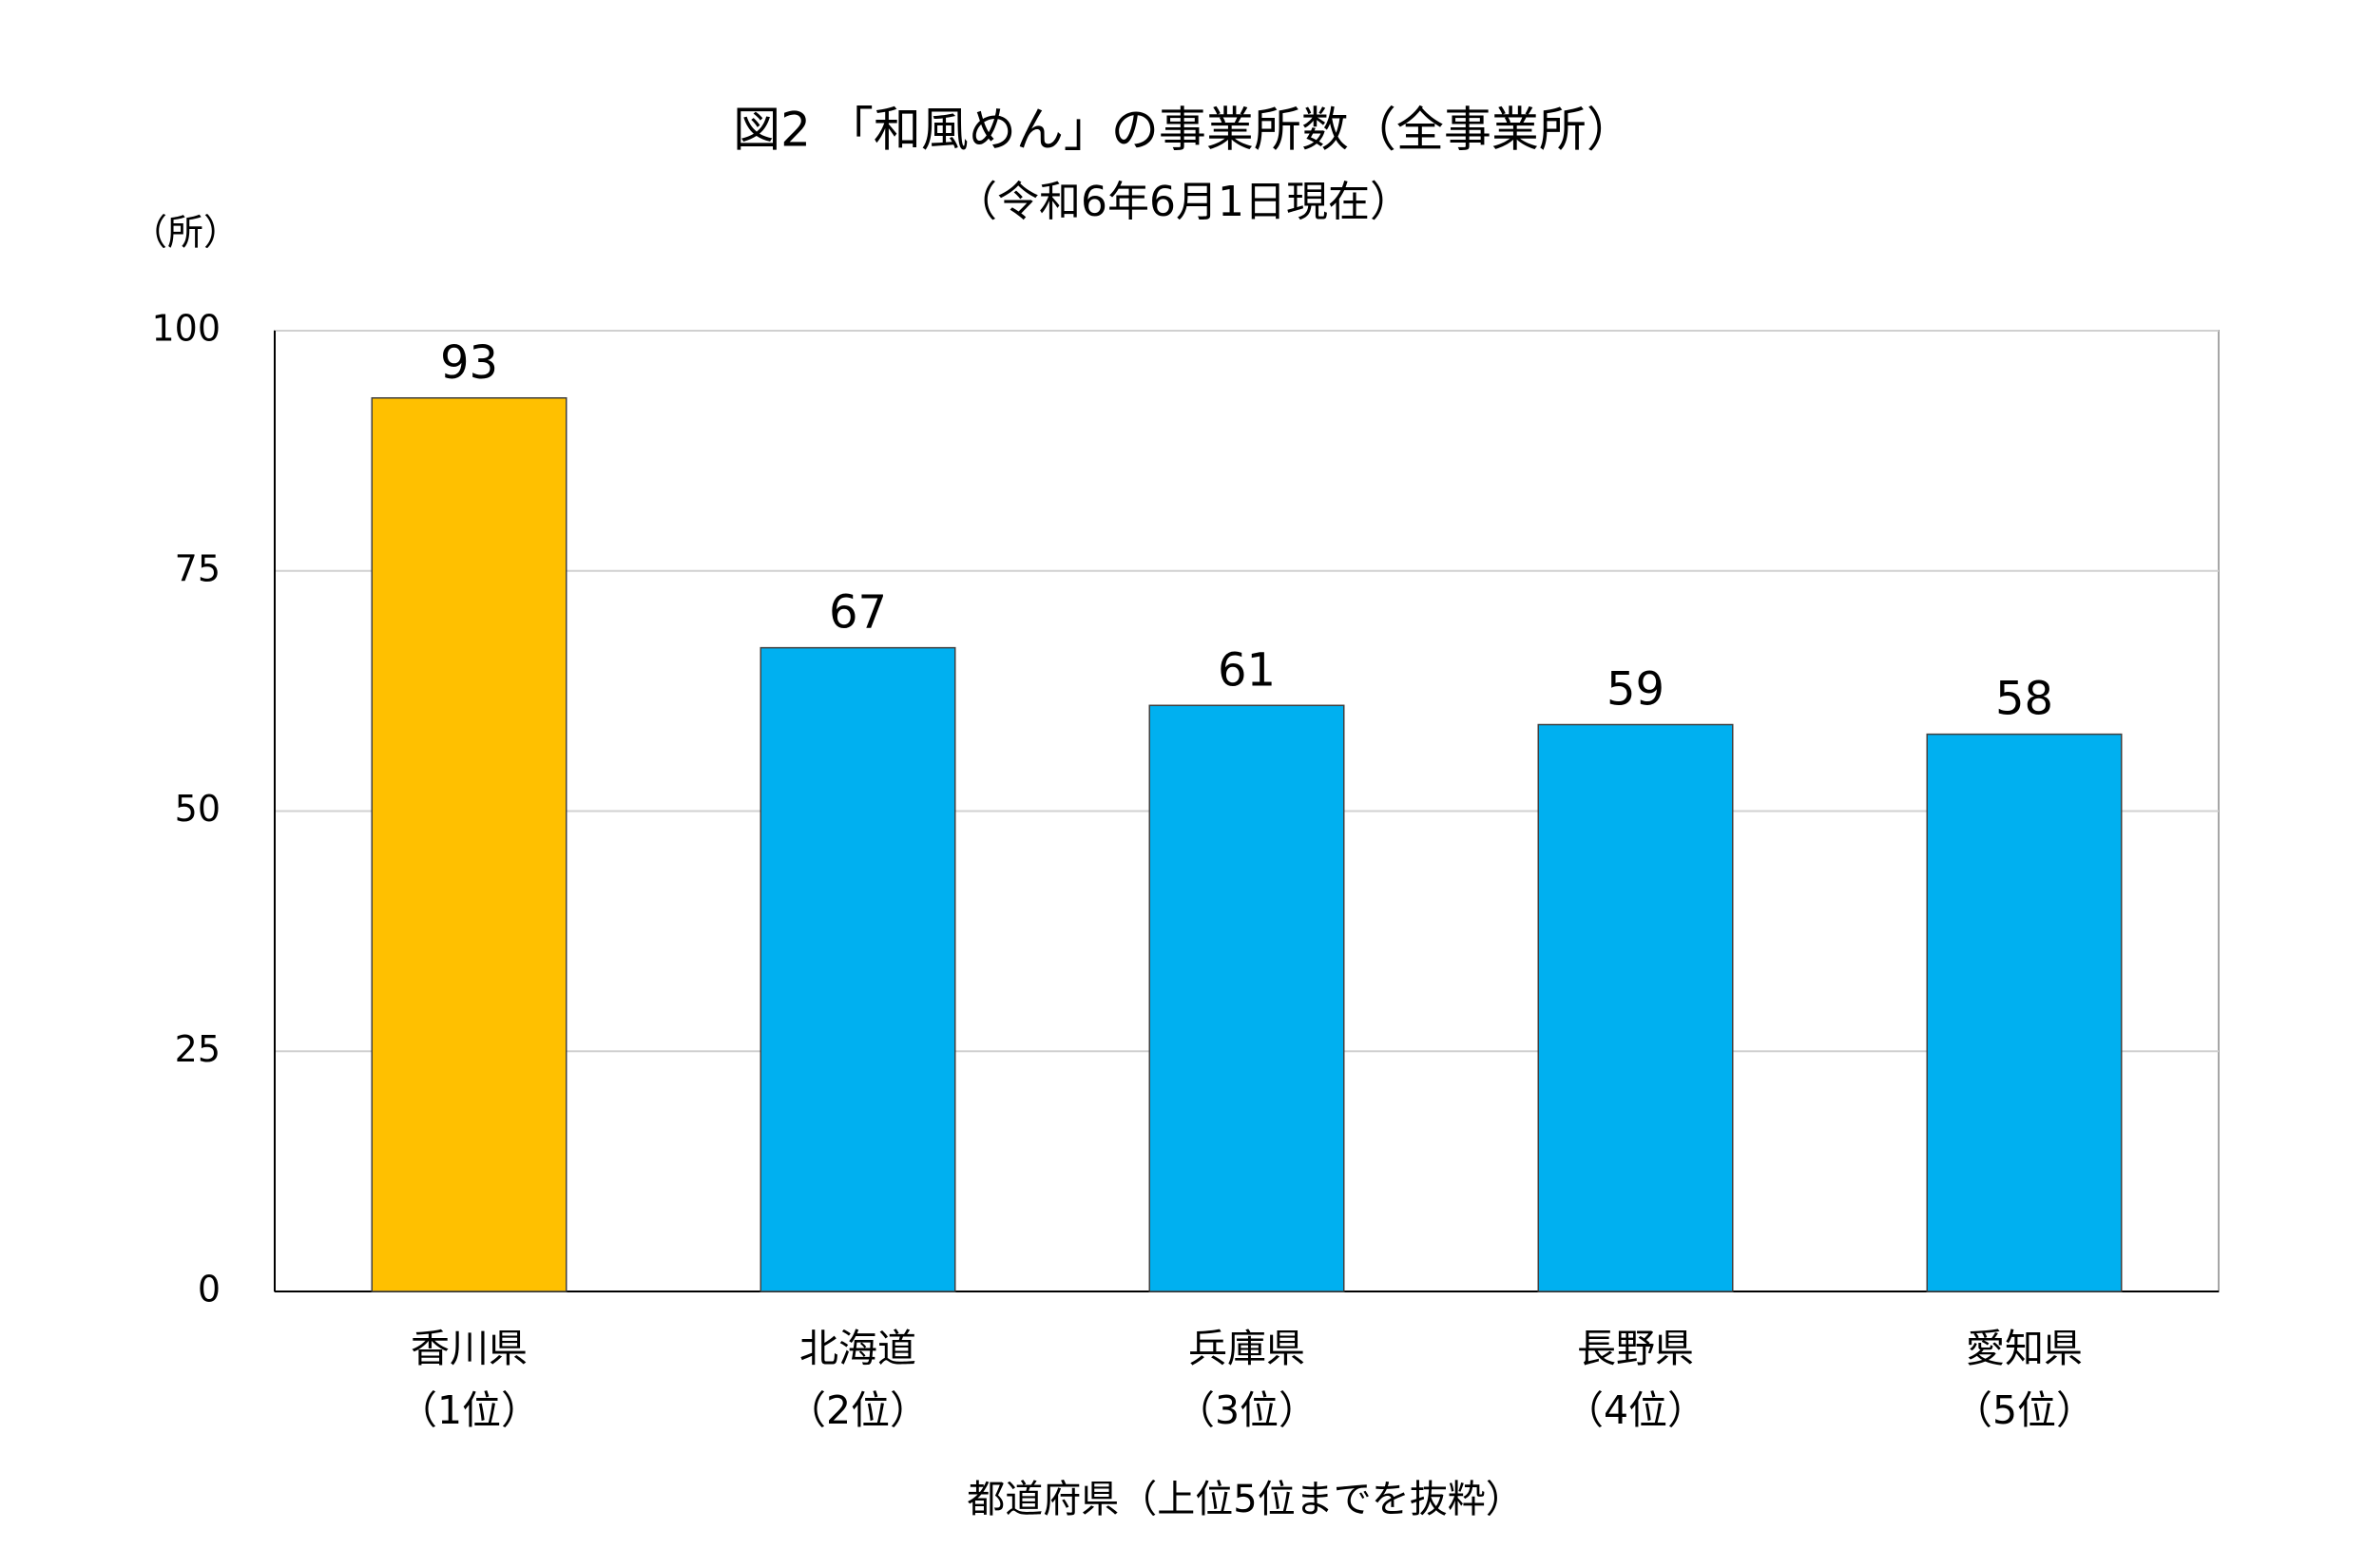 The width and height of the screenshot is (2366, 1568). What do you see at coordinates (858, 1410) in the screenshot?
I see `x-tick-label: （2位）` at bounding box center [858, 1410].